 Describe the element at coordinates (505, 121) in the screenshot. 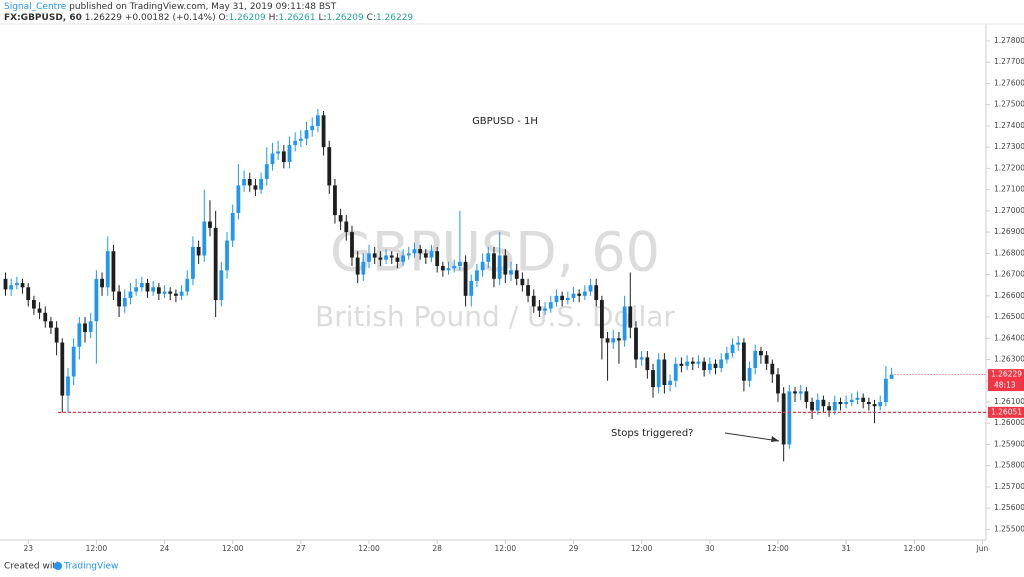

I see `annotation: GBPUSD - 1H` at that location.